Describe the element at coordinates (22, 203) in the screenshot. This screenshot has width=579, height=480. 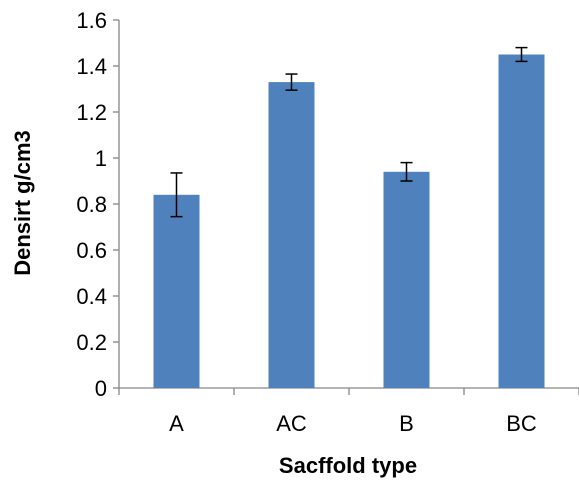
I see `y-axis-title: Densirt g/cm3` at that location.